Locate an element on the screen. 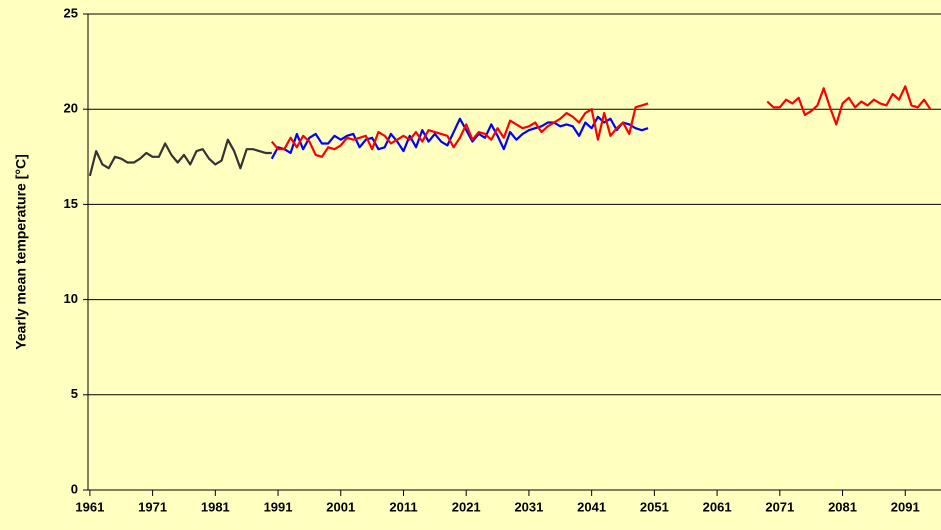 The image size is (941, 530). x-tick-label: 1981 is located at coordinates (215, 506).